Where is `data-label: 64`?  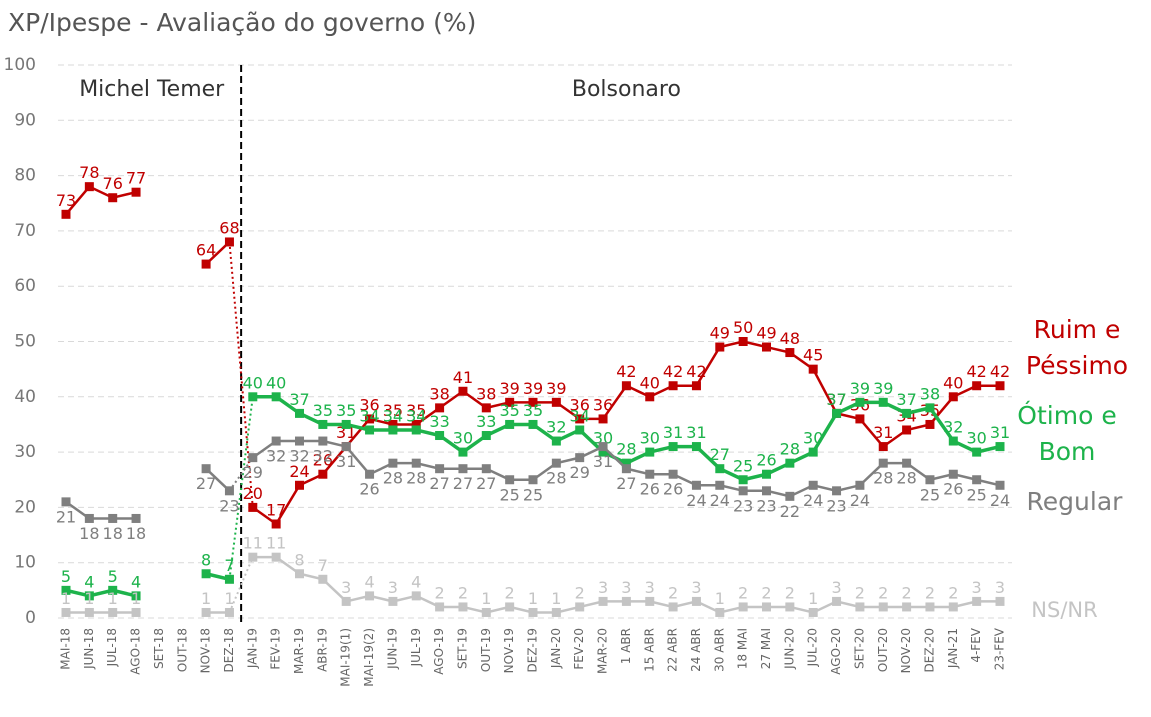 data-label: 64 is located at coordinates (206, 250).